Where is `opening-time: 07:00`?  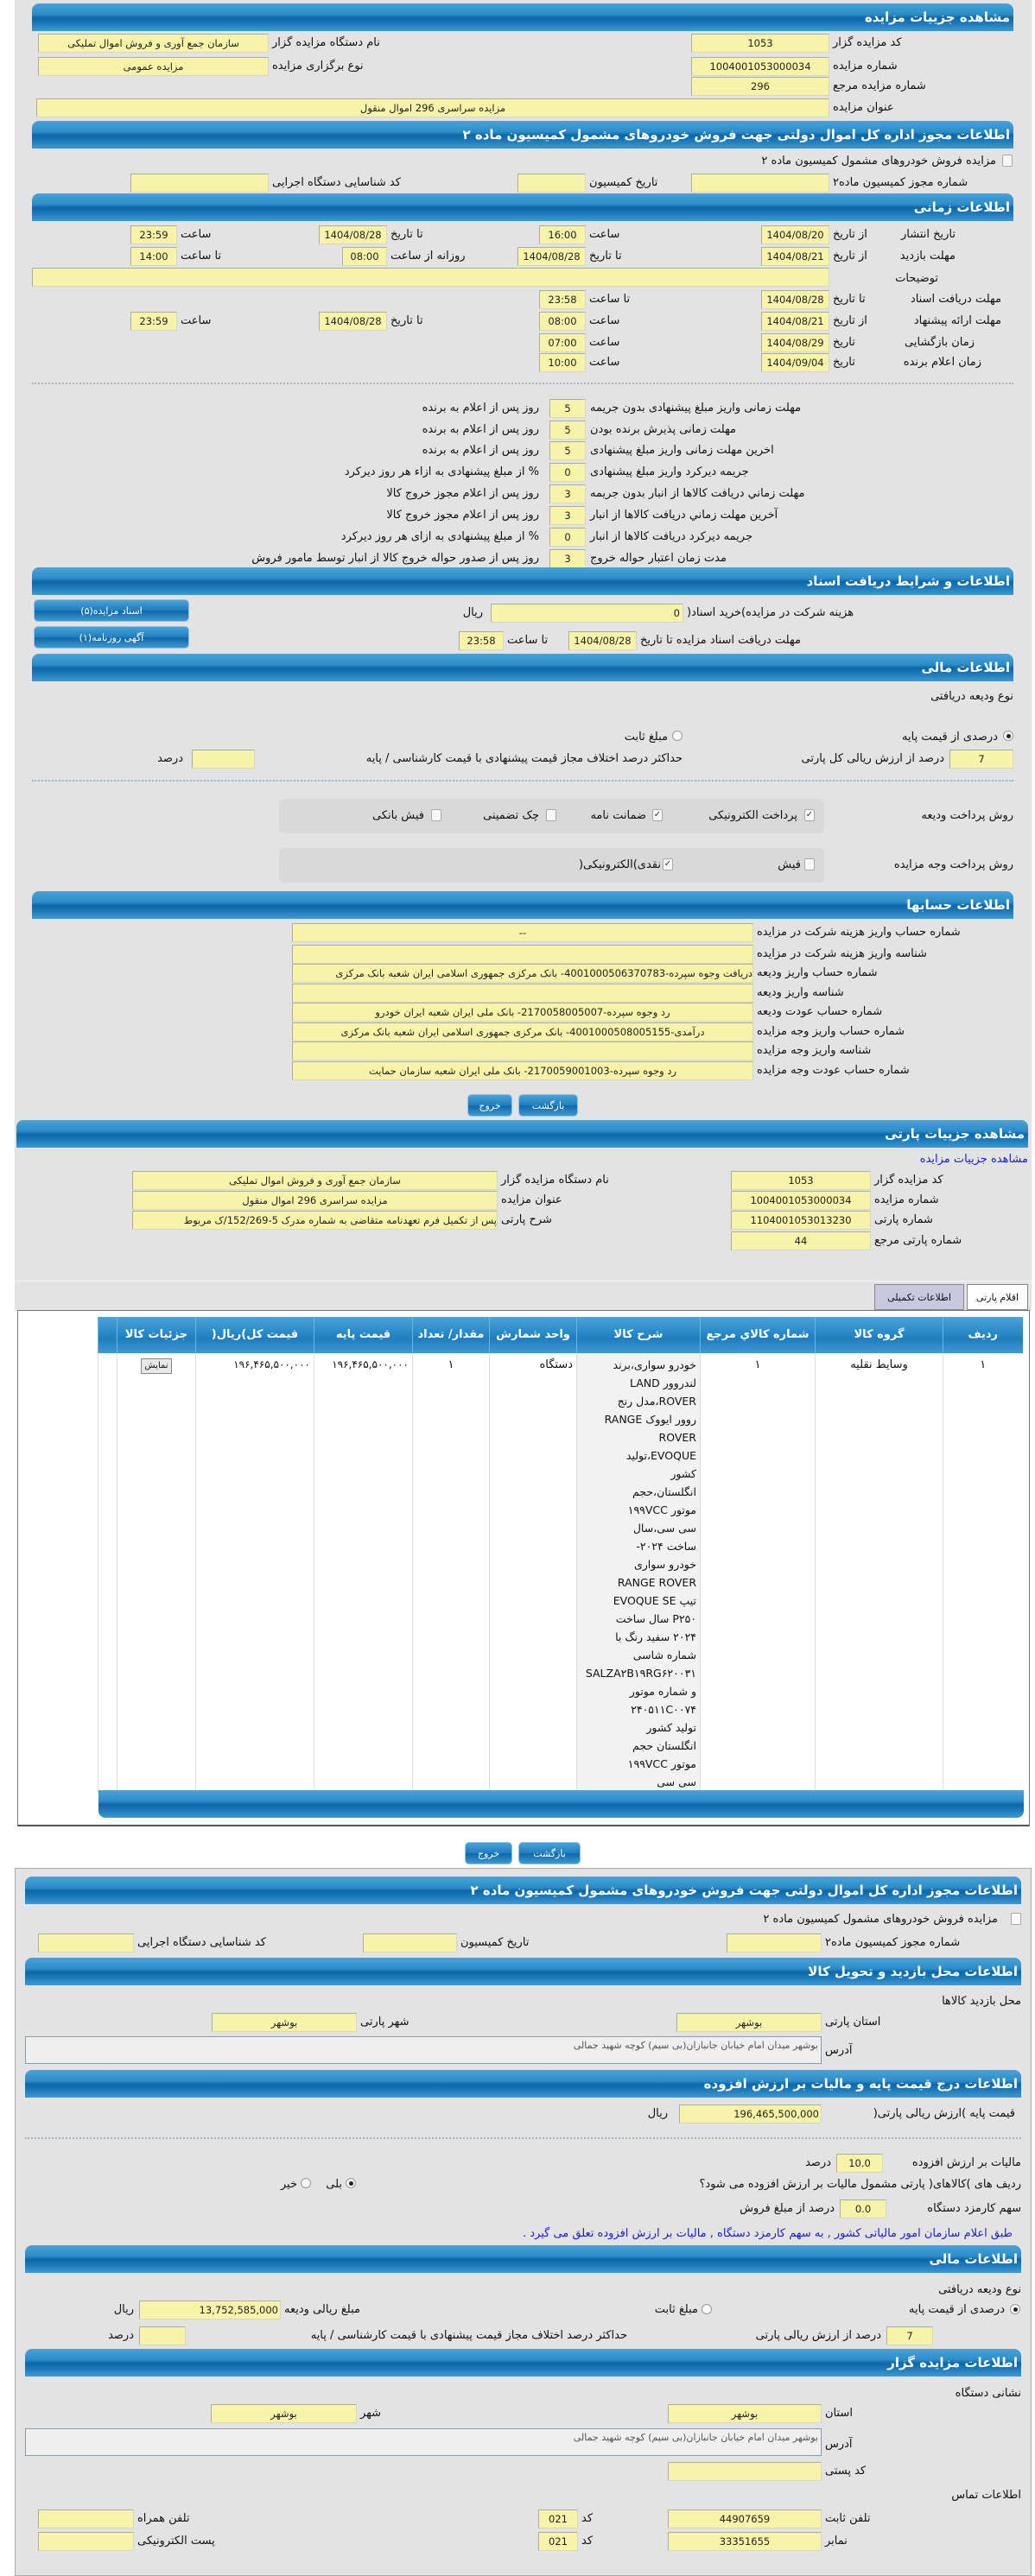 opening-time: 07:00 is located at coordinates (562, 342).